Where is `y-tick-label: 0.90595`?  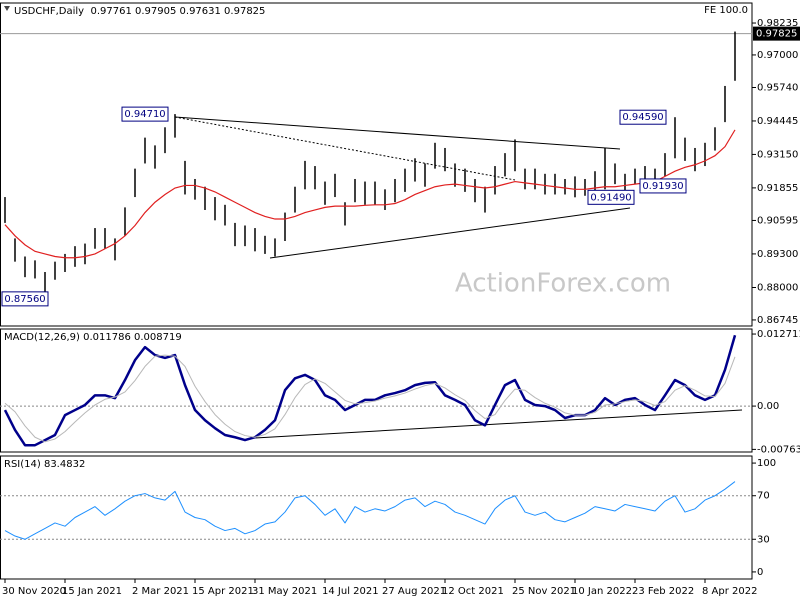 y-tick-label: 0.90595 is located at coordinates (777, 220).